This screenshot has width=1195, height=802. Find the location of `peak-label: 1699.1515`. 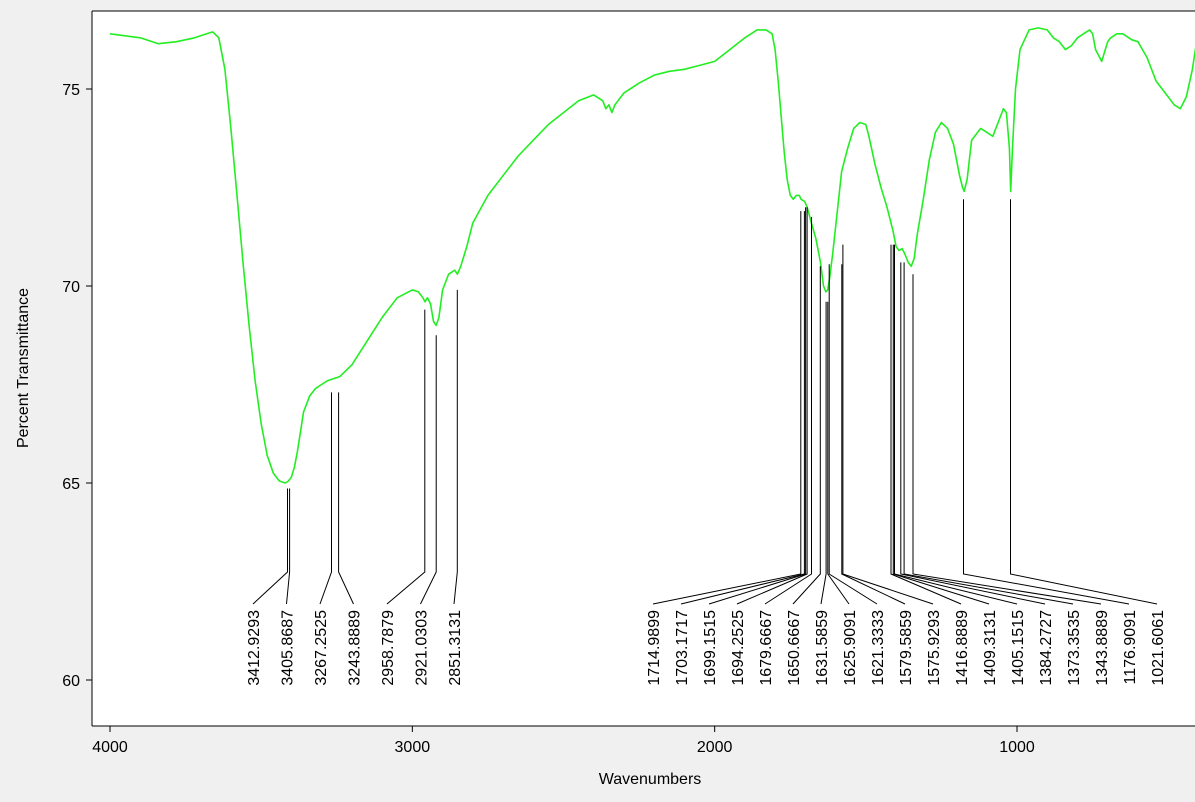

peak-label: 1699.1515 is located at coordinates (710, 648).